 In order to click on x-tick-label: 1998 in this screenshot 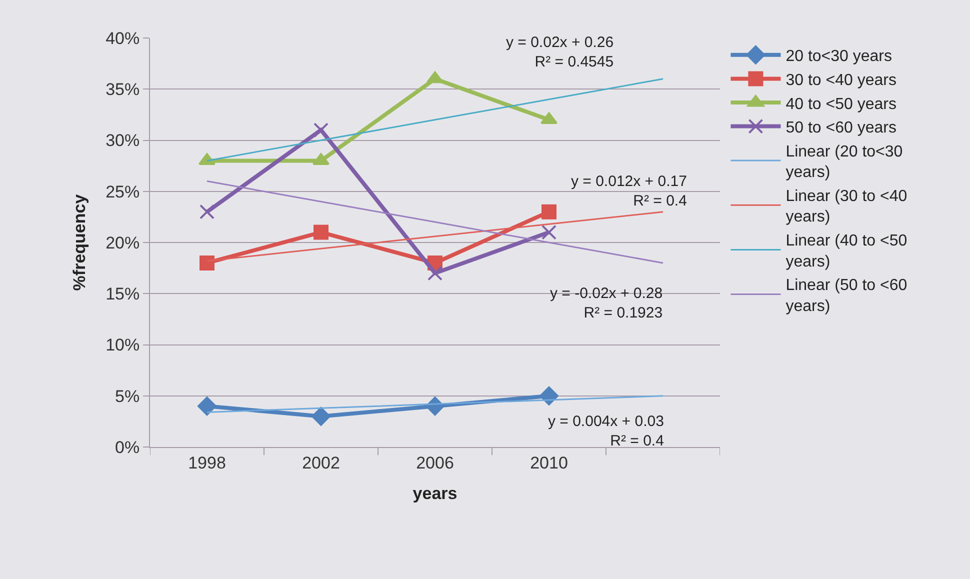, I will do `click(207, 462)`.